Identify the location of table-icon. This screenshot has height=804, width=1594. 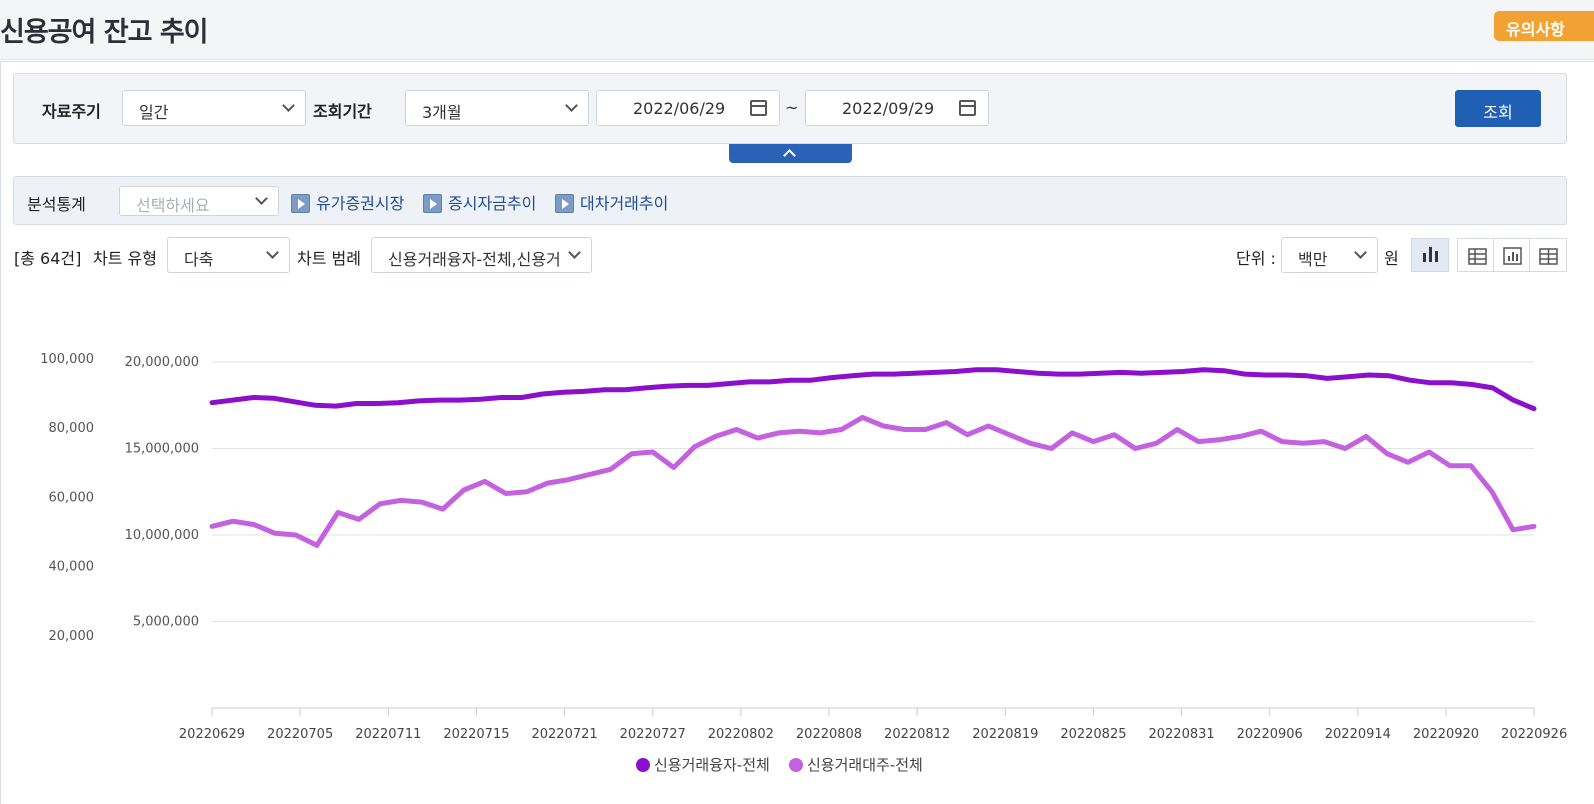
(1548, 256).